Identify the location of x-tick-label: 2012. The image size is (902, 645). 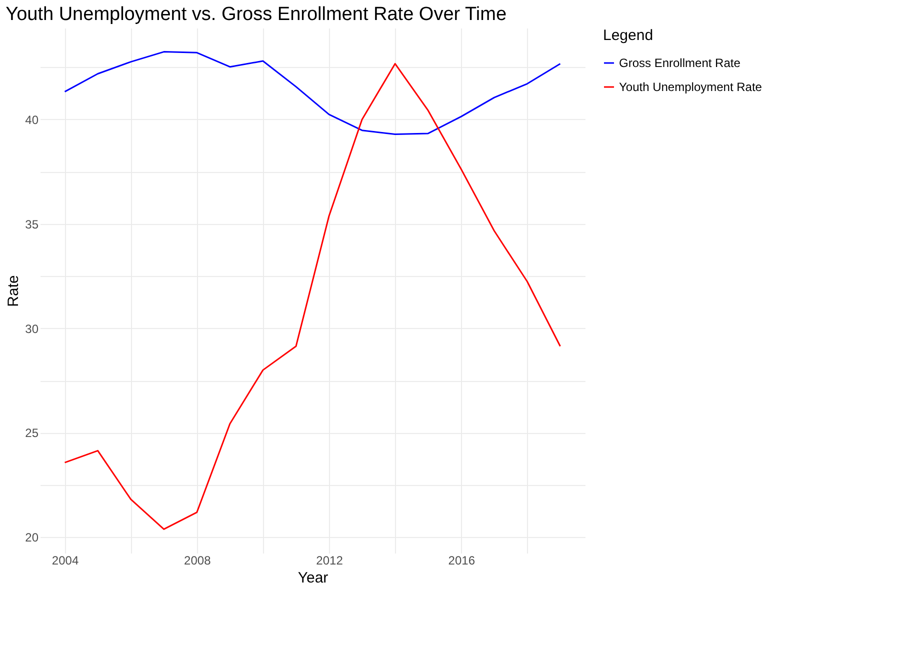
(330, 561).